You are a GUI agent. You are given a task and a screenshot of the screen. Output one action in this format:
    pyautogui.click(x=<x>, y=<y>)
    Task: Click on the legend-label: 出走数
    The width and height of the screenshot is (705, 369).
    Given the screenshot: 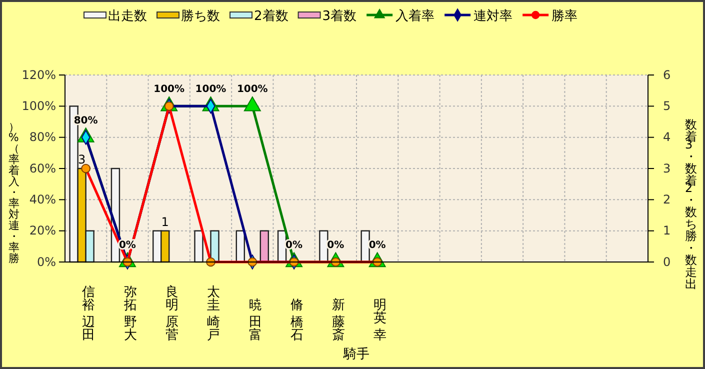 What is the action you would take?
    pyautogui.click(x=127, y=16)
    